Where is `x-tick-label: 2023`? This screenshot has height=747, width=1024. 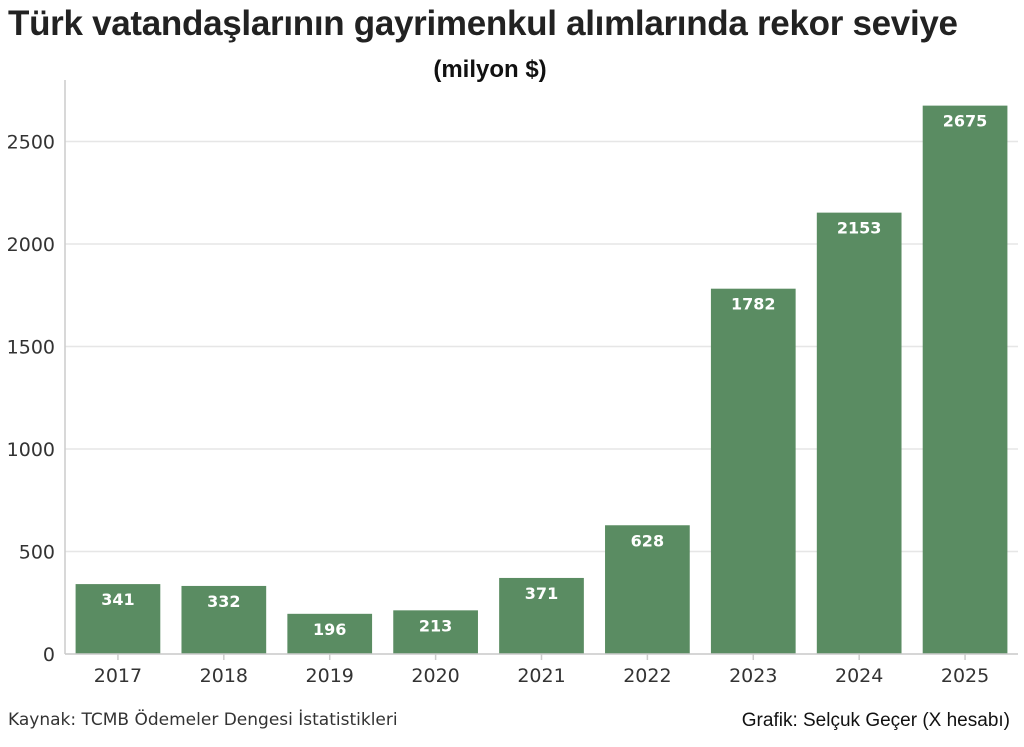 x-tick-label: 2023 is located at coordinates (753, 676).